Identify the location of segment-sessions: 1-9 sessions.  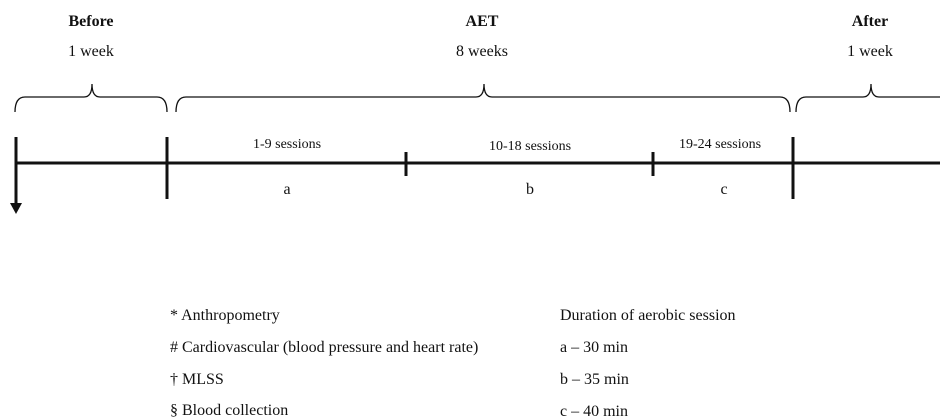
(287, 144).